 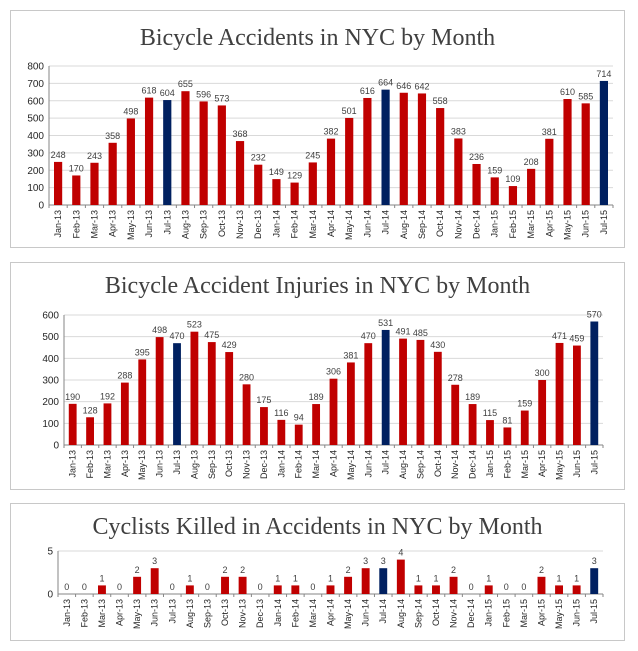 What do you see at coordinates (50, 381) in the screenshot?
I see `injuries-y-tick-label: 300` at bounding box center [50, 381].